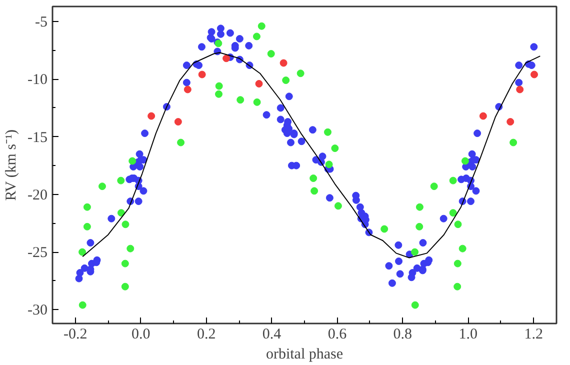 The image size is (570, 365). I want to click on x-tick-label: 0.4, so click(272, 334).